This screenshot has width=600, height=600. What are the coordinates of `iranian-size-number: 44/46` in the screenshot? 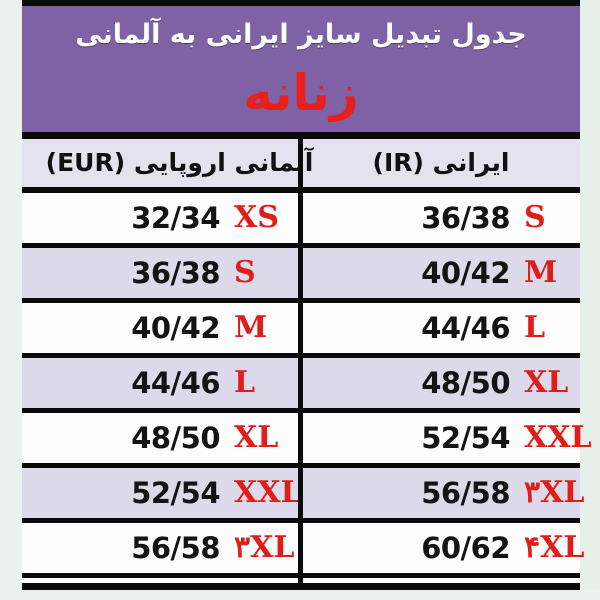 It's located at (465, 328).